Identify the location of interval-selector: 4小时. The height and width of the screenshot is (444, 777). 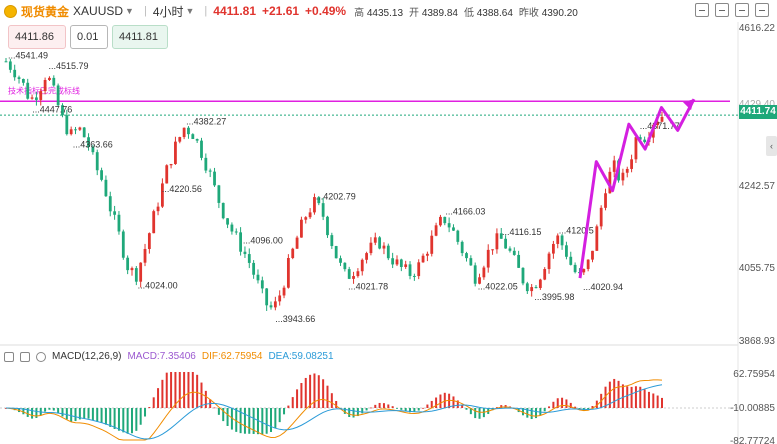
(168, 11).